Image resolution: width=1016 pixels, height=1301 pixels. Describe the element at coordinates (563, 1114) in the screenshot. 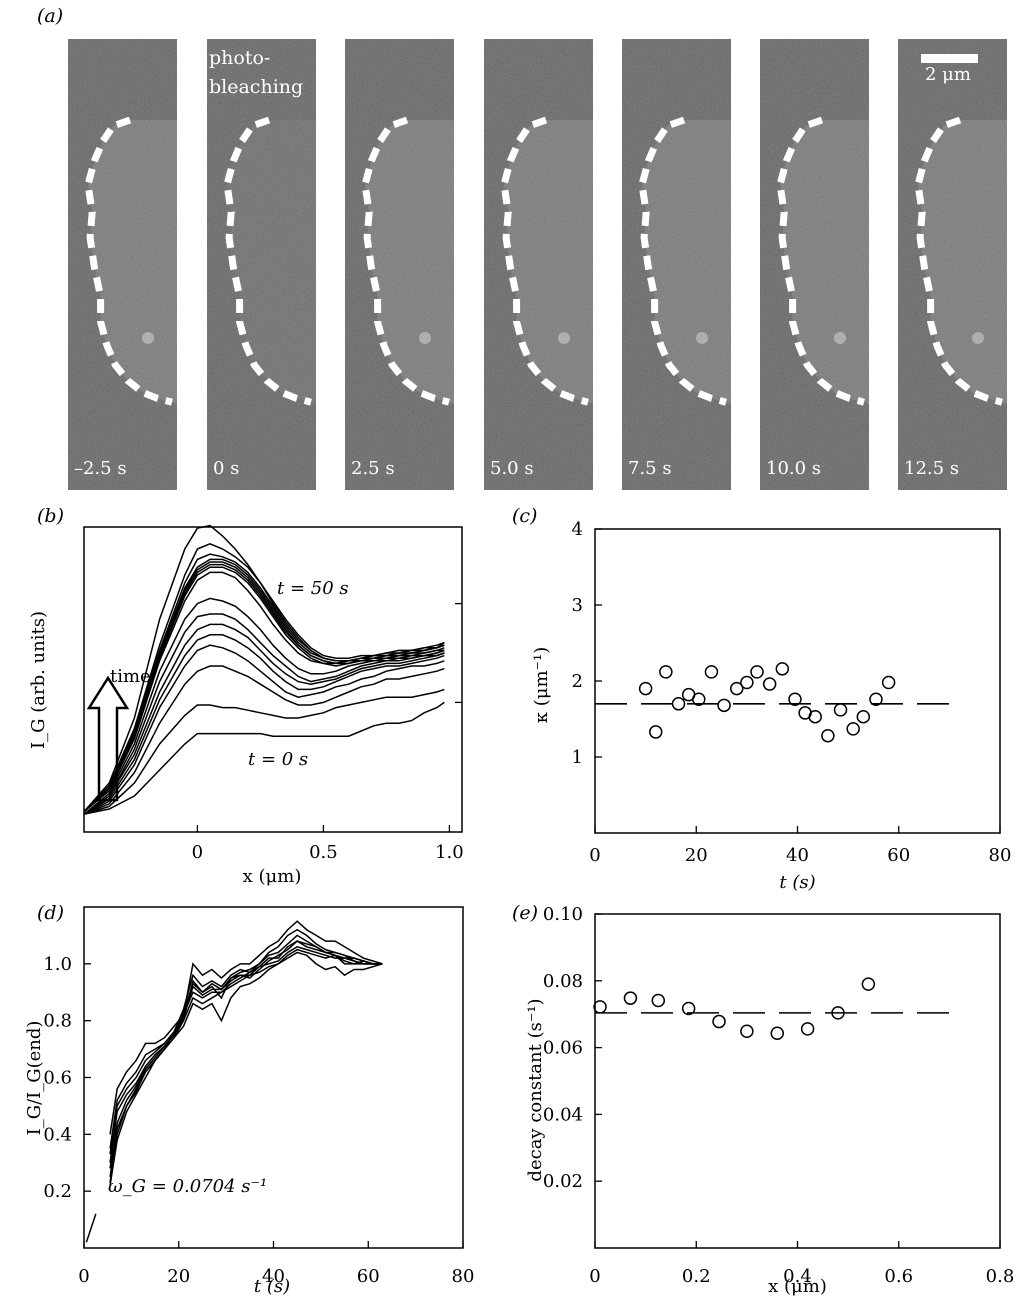

I see `y-tick-label: 0.04` at that location.